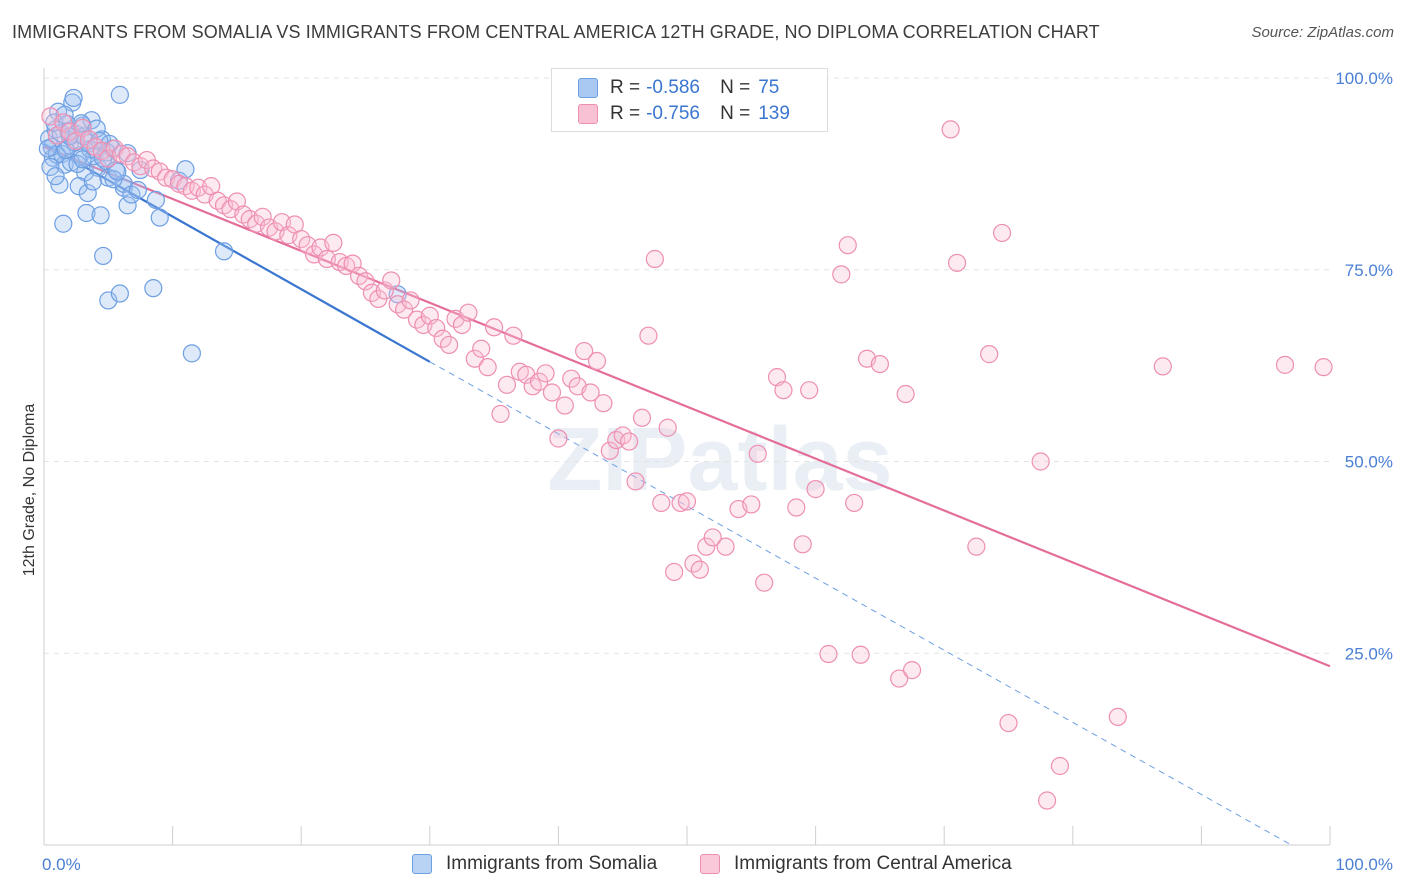 This screenshot has width=1406, height=892. I want to click on bottom-legend-label-somalia: Immigrants from Somalia, so click(552, 863).